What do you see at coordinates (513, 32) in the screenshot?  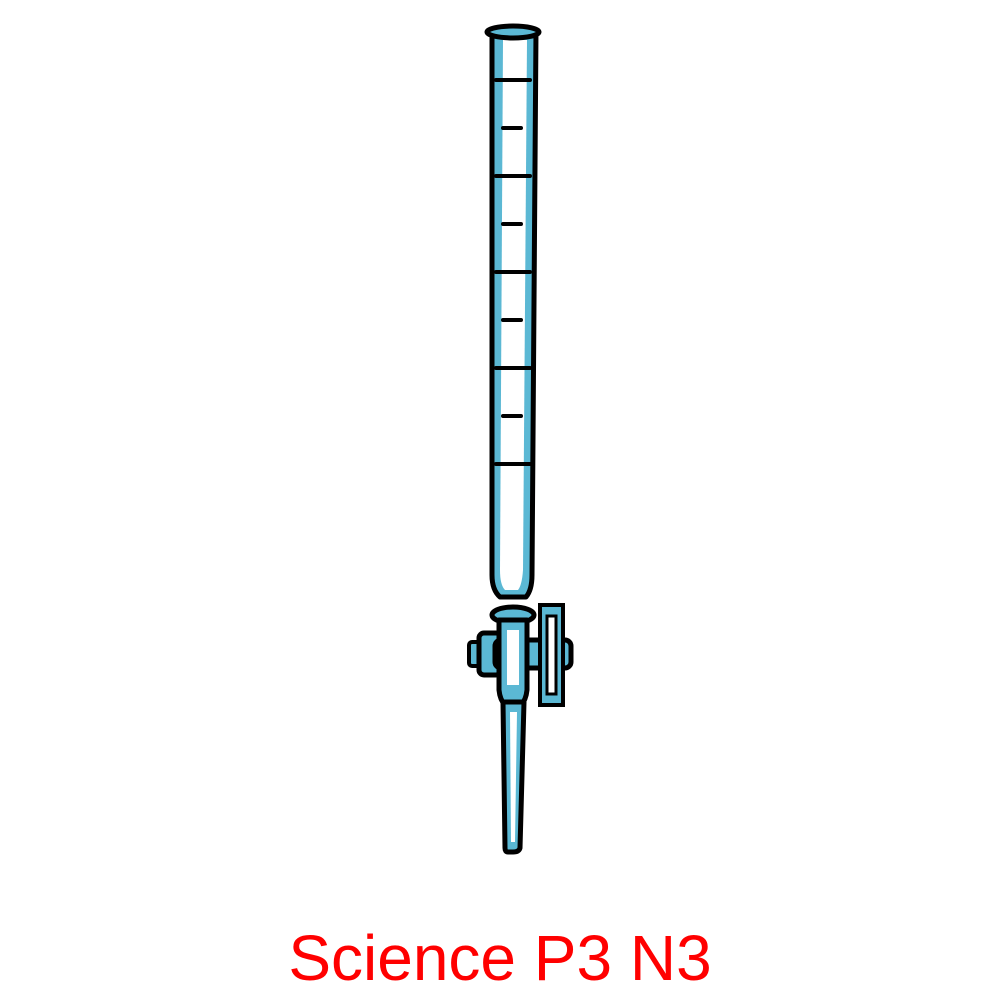 I see `burette-top-lip` at bounding box center [513, 32].